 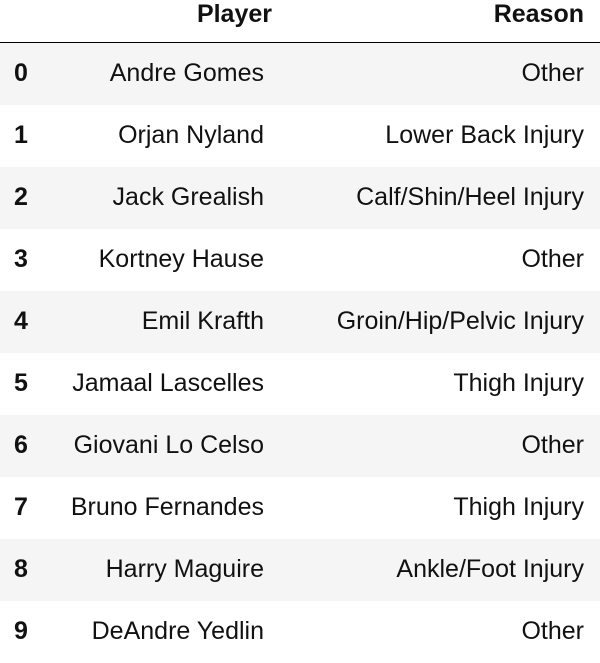 I want to click on table-row: 4 Emil Krafth Groin/Hip/Pelvic Injury, so click(x=300, y=321).